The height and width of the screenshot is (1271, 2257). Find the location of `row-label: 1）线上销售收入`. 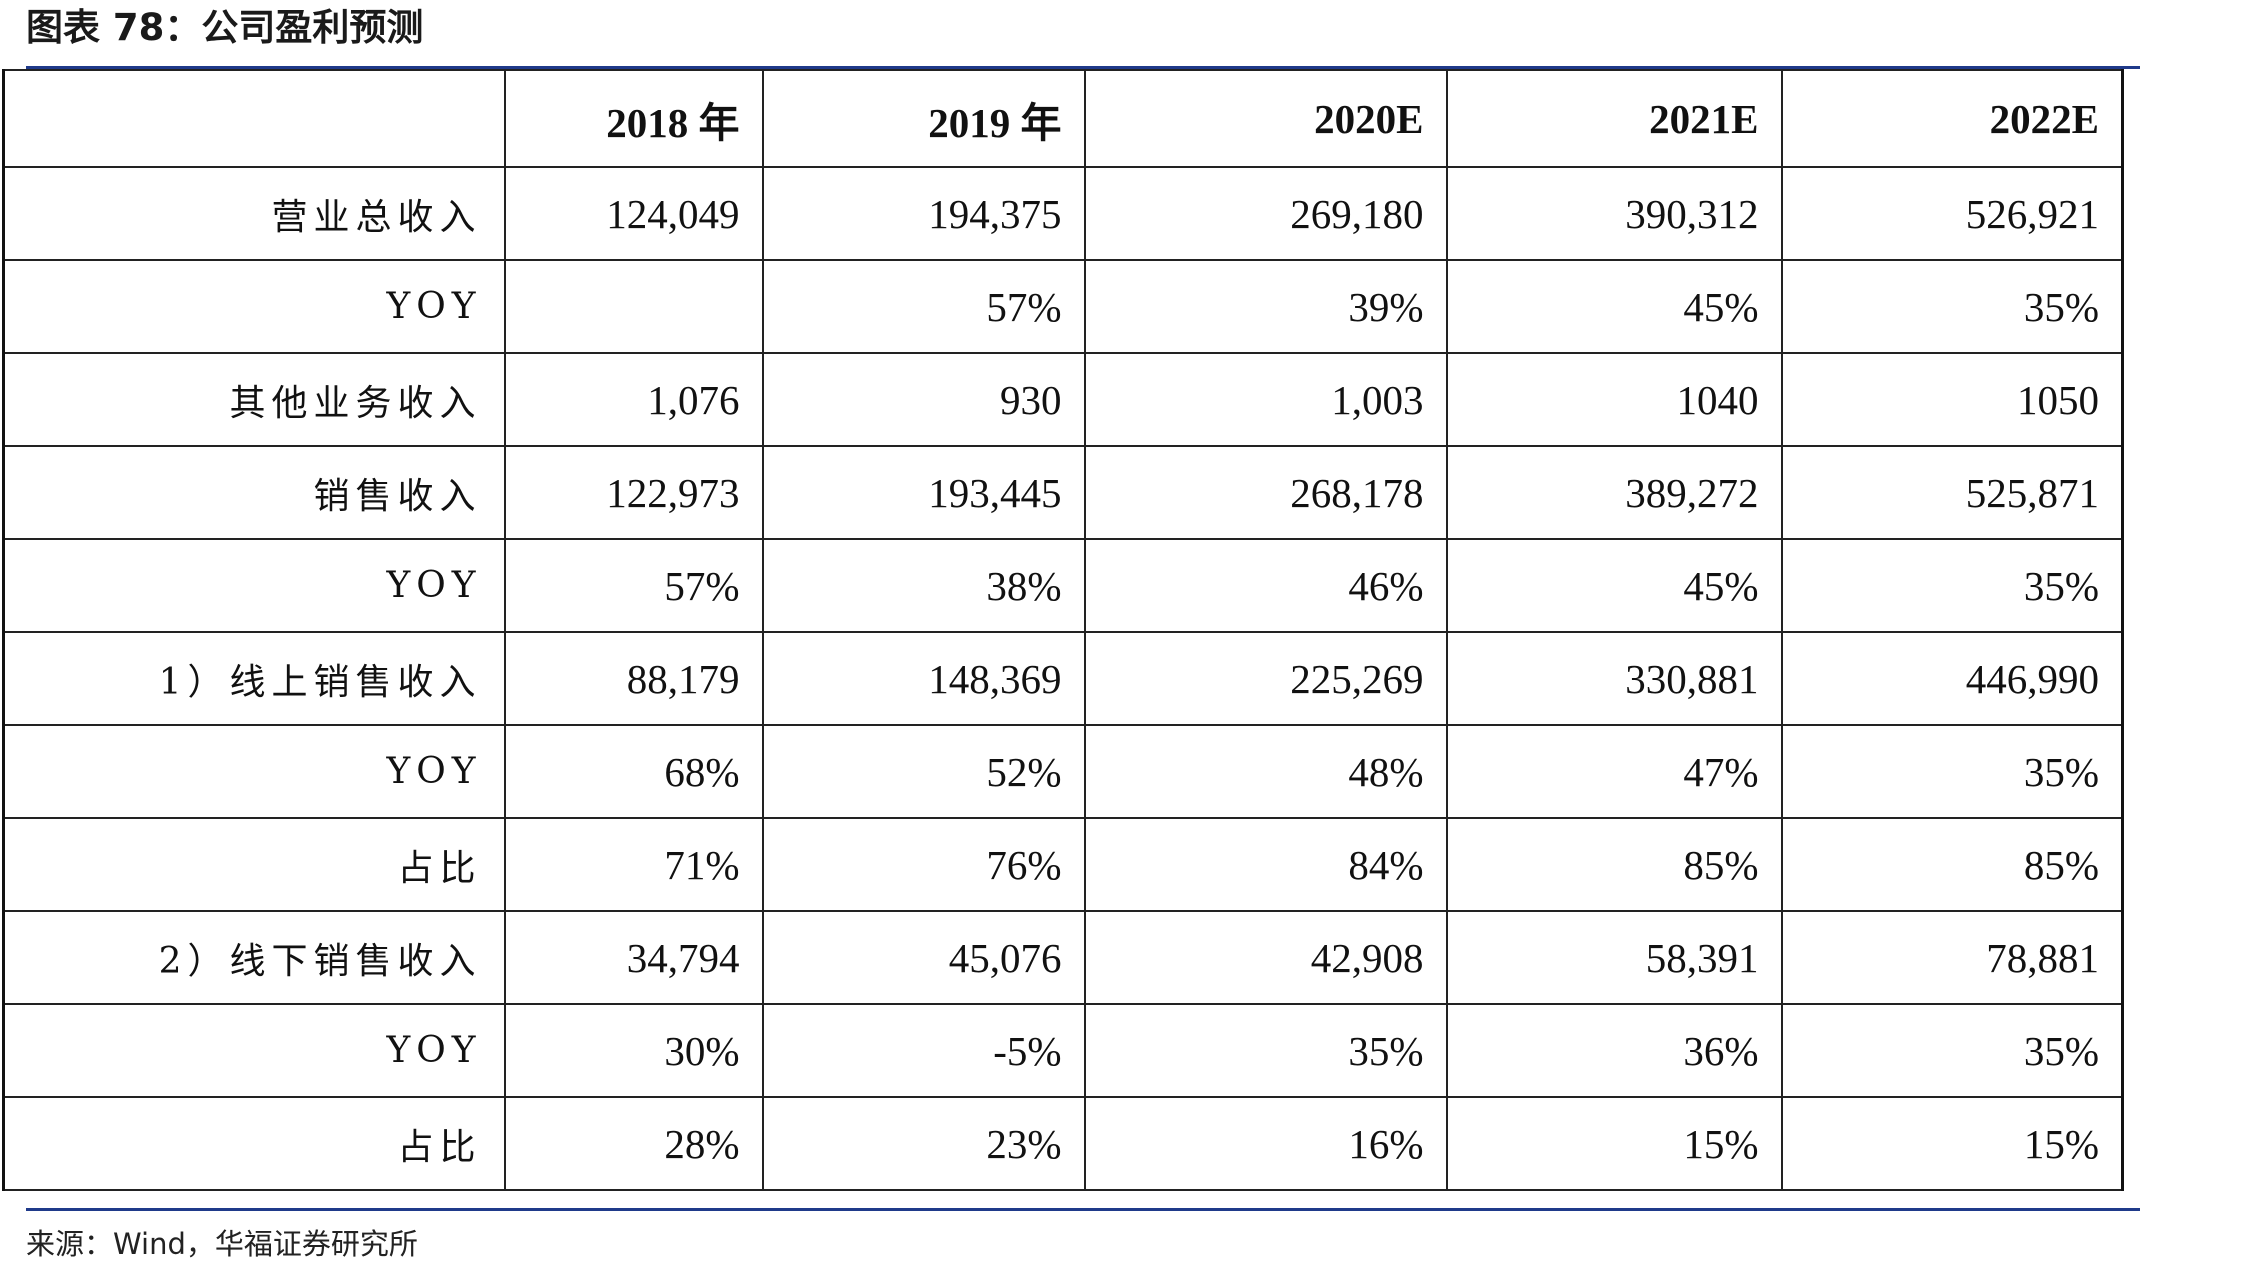

row-label: 1）线上销售收入 is located at coordinates (254, 678).